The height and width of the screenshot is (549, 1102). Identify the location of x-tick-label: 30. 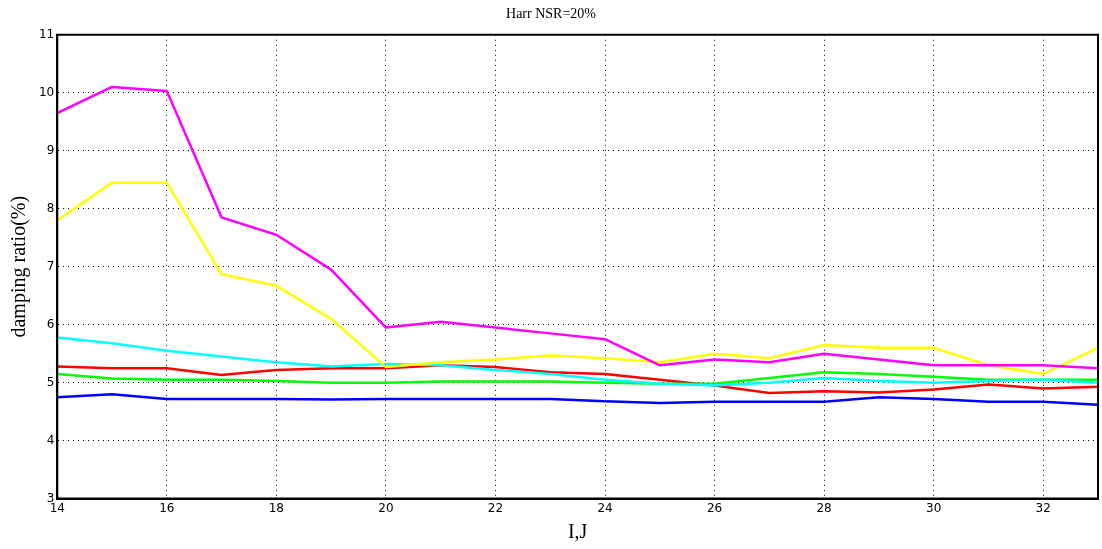
(934, 507).